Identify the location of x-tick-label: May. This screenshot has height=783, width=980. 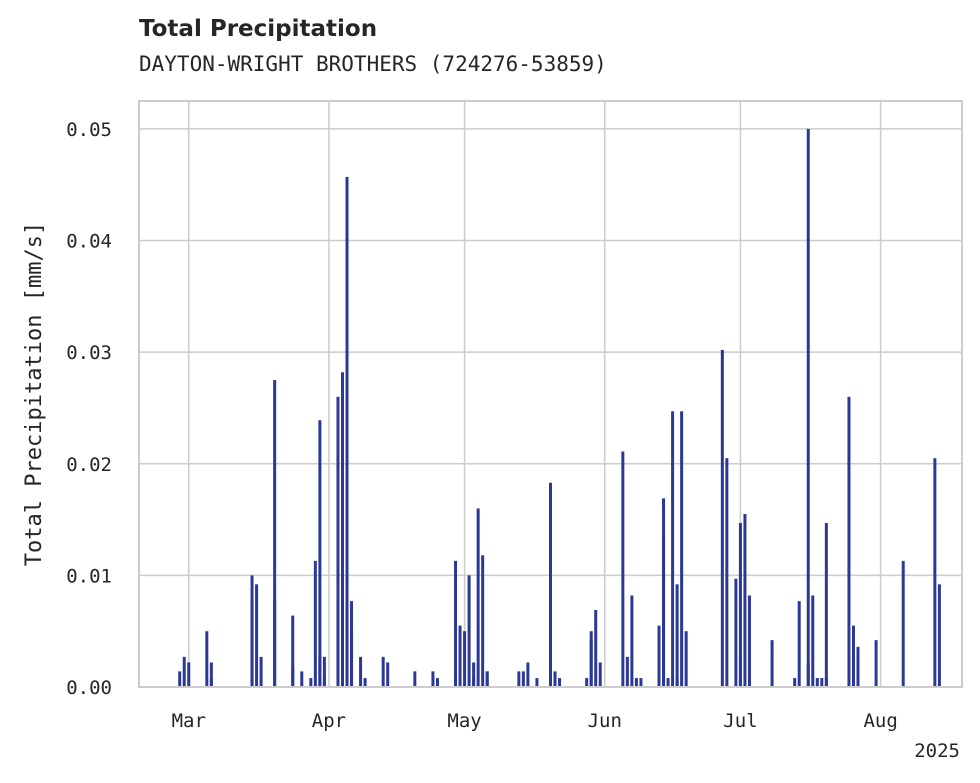
(464, 721).